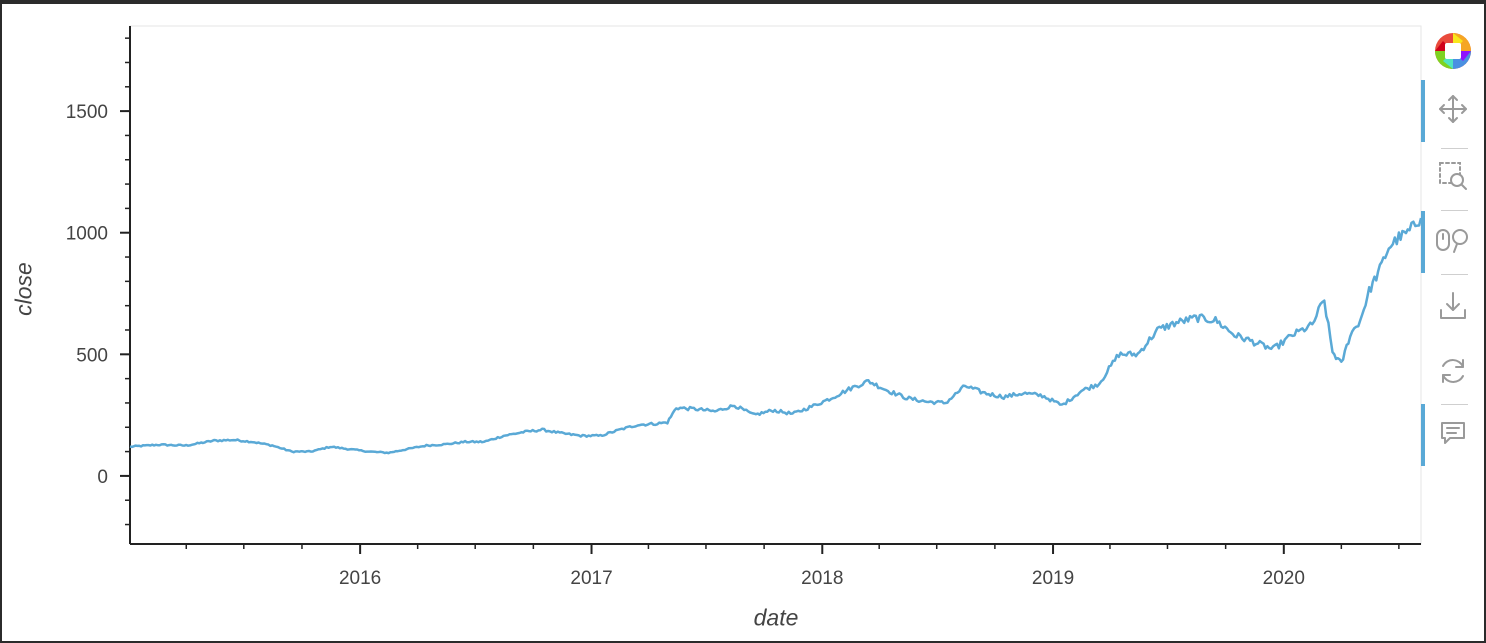 This screenshot has height=643, width=1486. I want to click on wheel-zoom-tool-button, so click(1452, 242).